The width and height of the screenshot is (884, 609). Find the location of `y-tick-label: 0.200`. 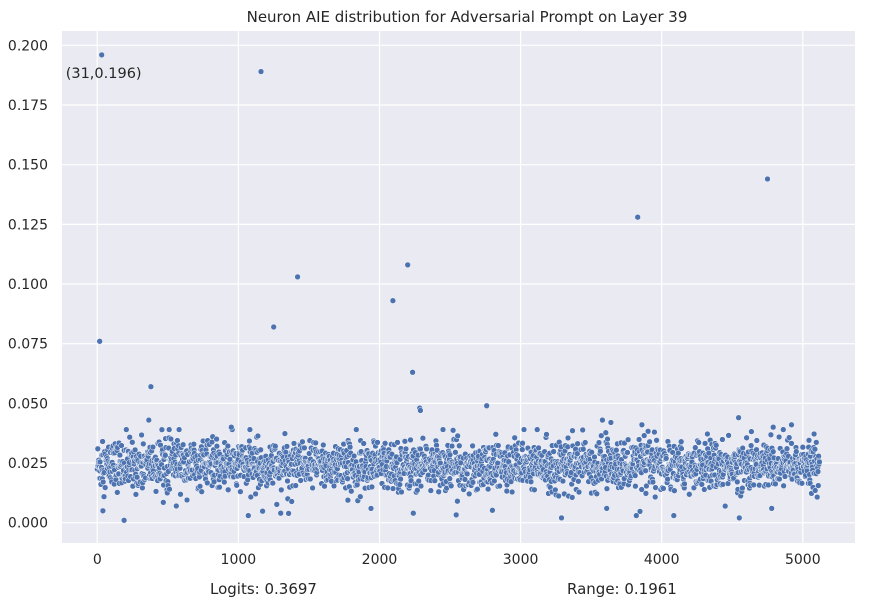

y-tick-label: 0.200 is located at coordinates (28, 46).